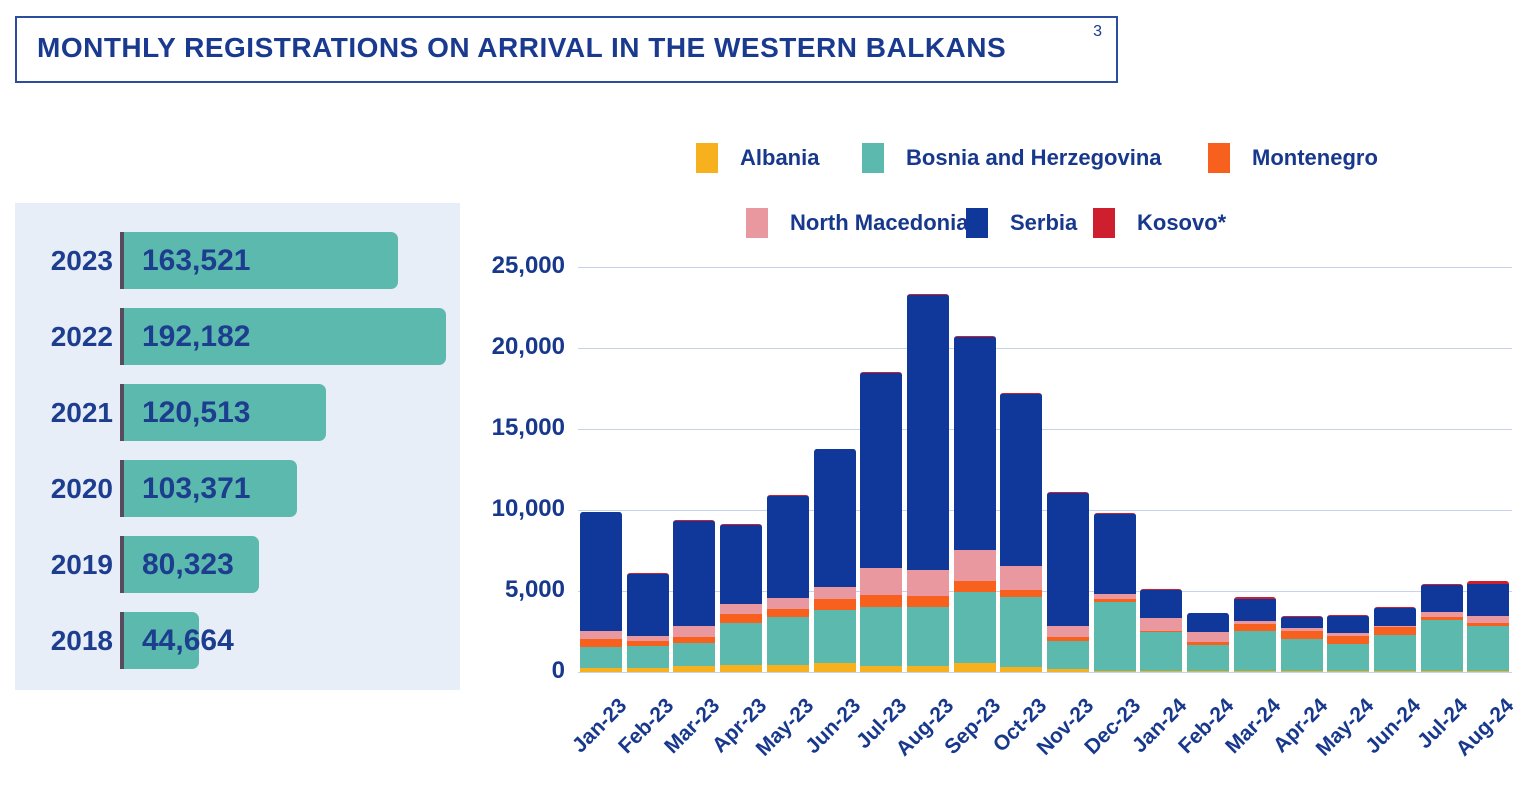 The image size is (1523, 785). I want to click on year-total-bar: 163,521, so click(259, 260).